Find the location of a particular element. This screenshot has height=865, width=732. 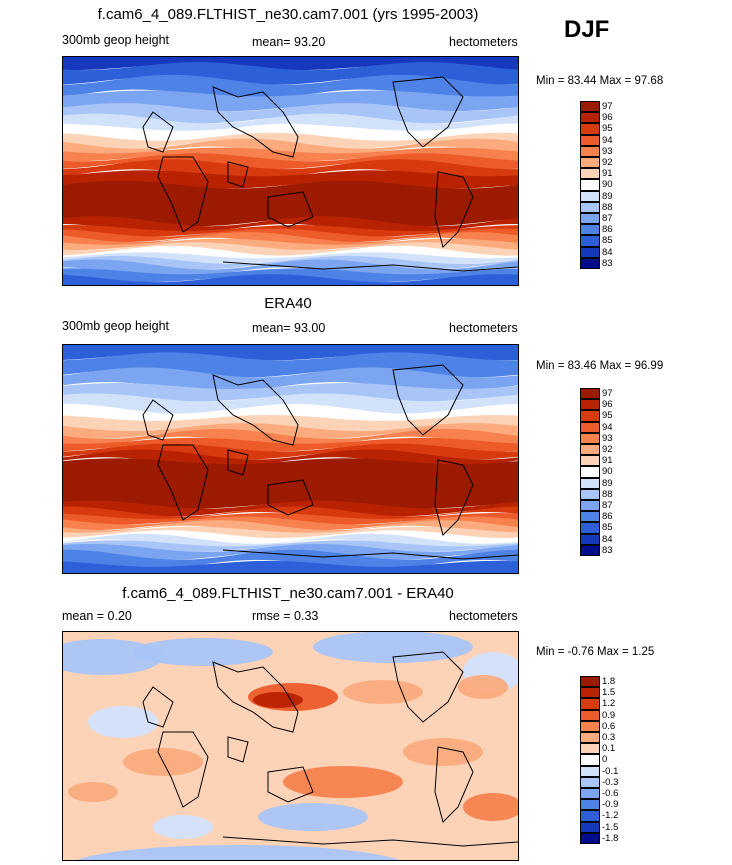

season-label: DJF is located at coordinates (587, 29).